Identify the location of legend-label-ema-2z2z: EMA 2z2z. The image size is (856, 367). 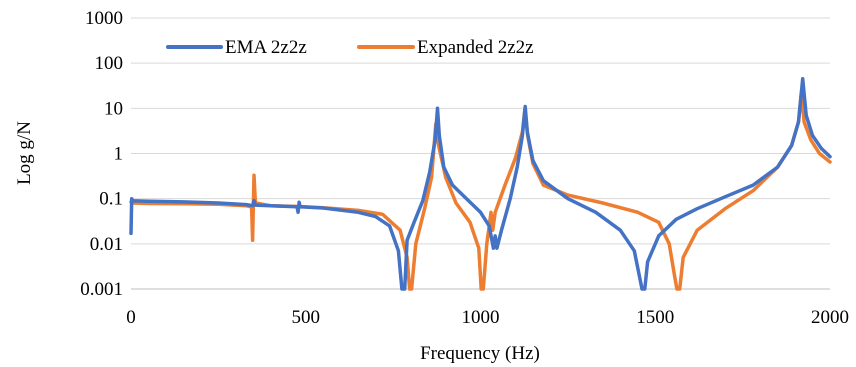
(266, 47).